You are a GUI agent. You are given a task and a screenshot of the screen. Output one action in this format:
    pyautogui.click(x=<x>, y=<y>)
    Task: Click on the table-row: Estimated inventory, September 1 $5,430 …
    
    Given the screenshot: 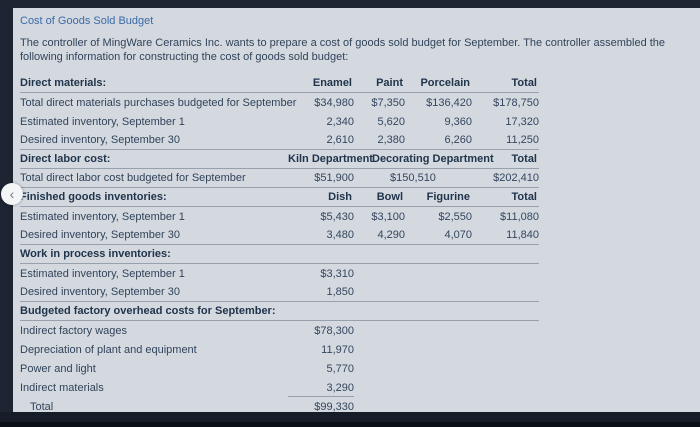 What is the action you would take?
    pyautogui.click(x=279, y=216)
    